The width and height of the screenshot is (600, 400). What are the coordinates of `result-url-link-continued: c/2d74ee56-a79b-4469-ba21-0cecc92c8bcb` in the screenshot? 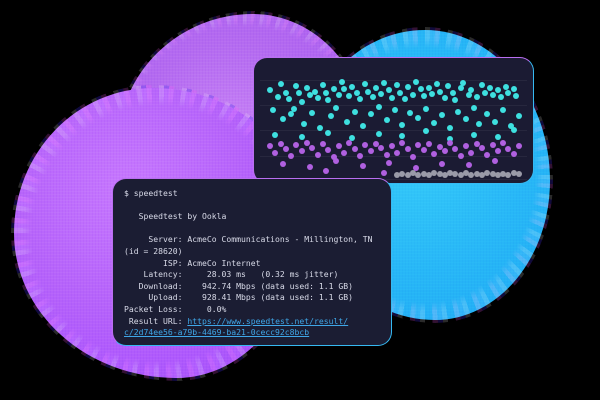 It's located at (217, 332).